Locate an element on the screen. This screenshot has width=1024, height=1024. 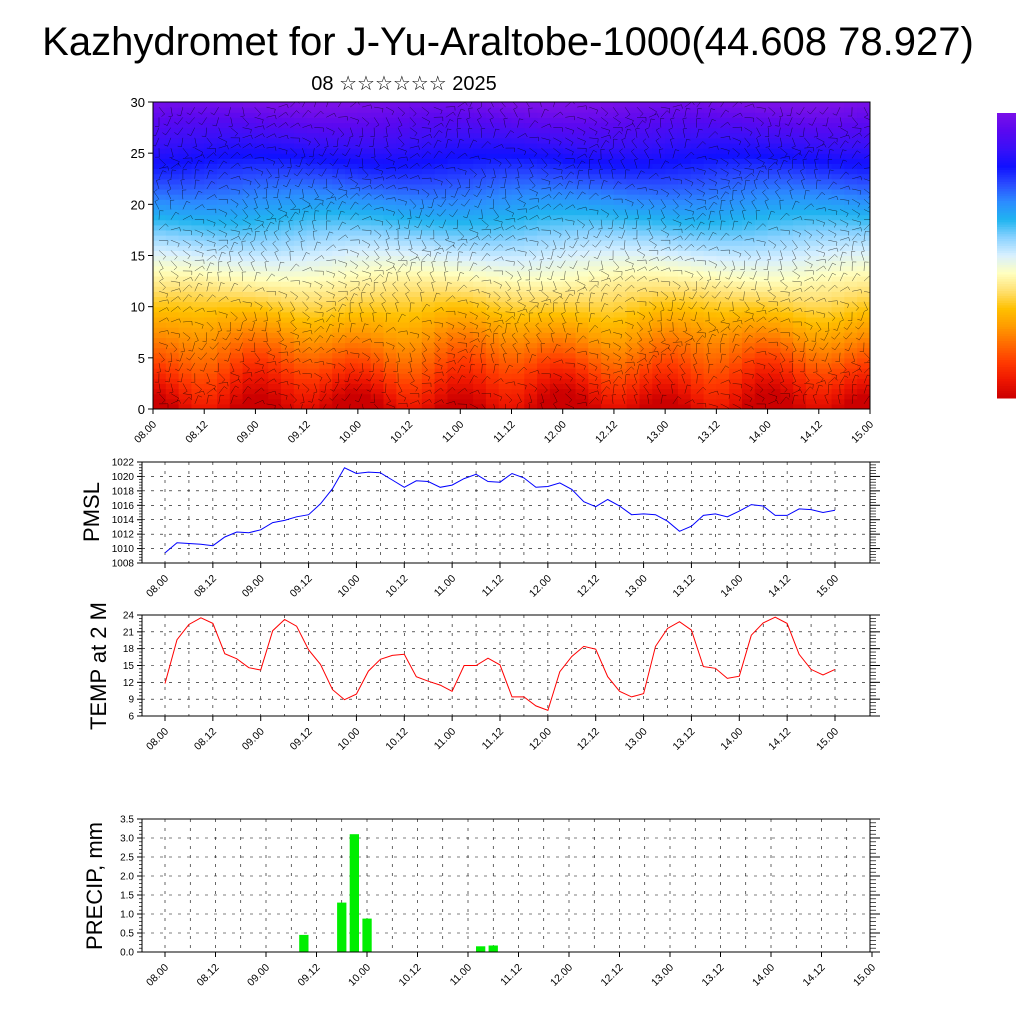
heatmap-x-tick-label: 10.12 is located at coordinates (401, 432).